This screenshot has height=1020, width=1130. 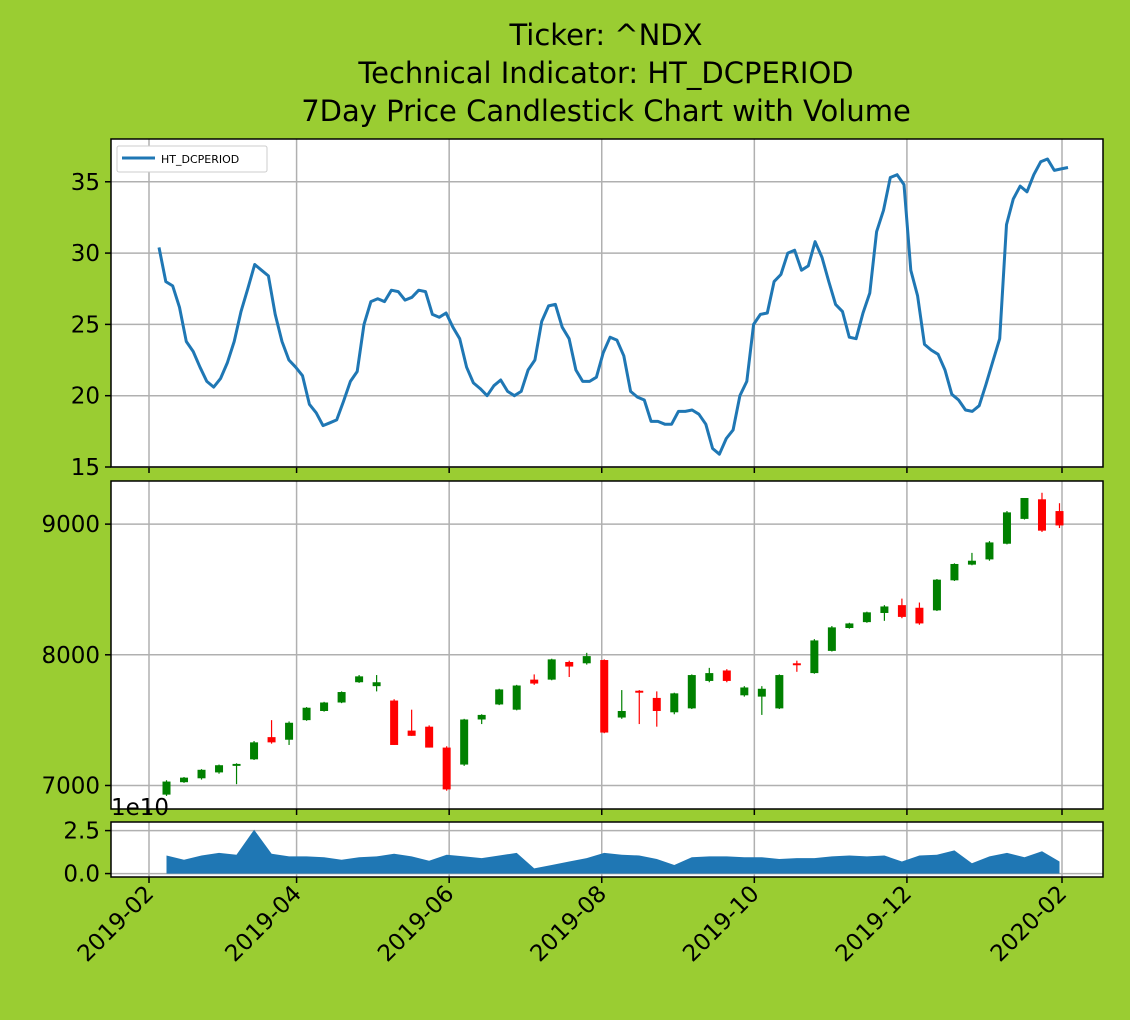 I want to click on price-y-tick-label: 7000, so click(x=70, y=786).